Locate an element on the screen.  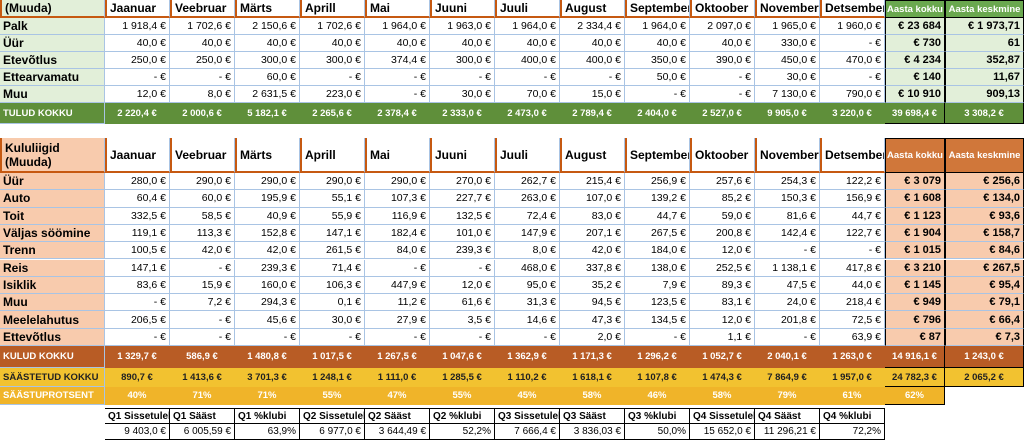
value-cell: 257,6 € is located at coordinates (722, 182).